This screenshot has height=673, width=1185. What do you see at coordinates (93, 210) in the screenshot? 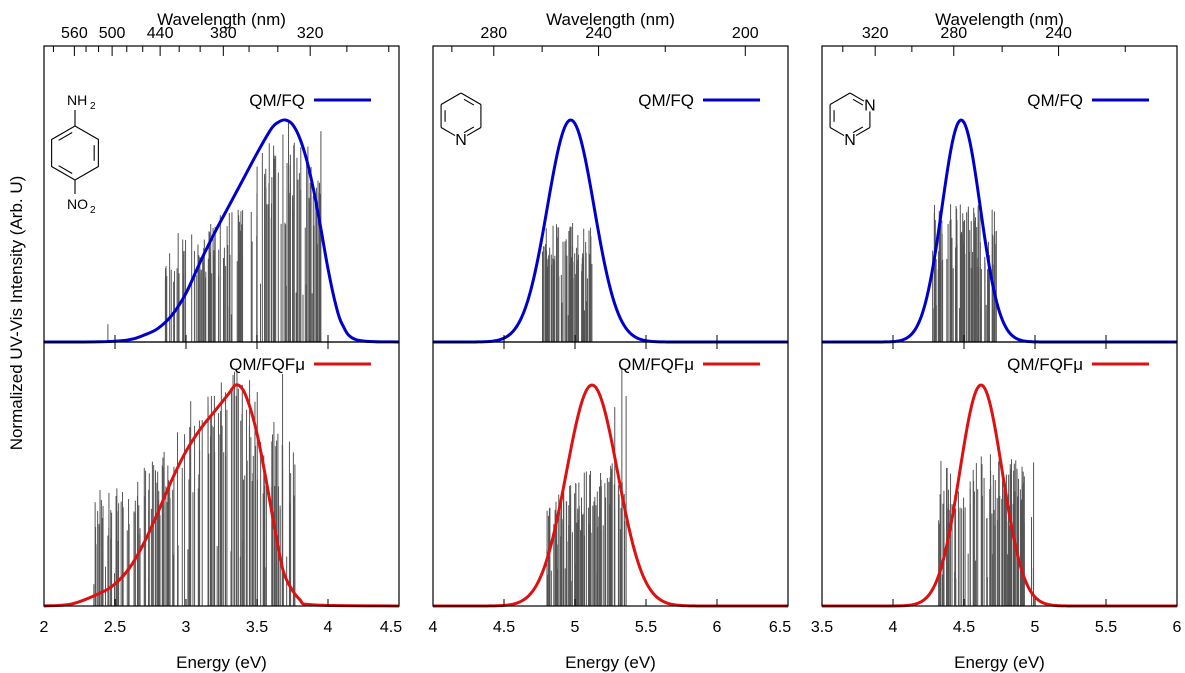
I see `nitro-subscript: 2` at bounding box center [93, 210].